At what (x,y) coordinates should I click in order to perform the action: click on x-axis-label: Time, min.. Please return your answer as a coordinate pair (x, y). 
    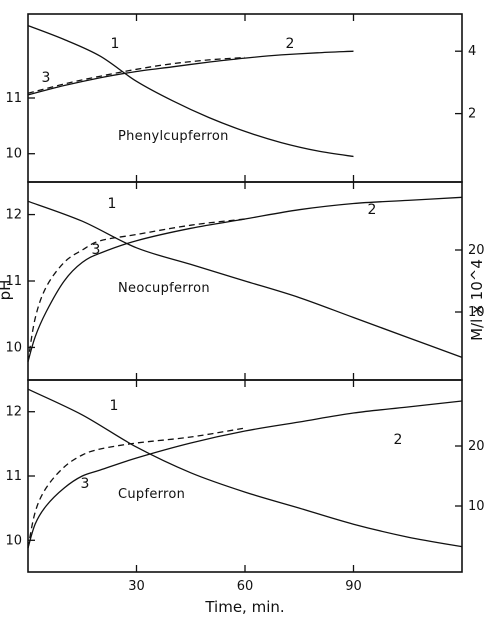
    Looking at the image, I should click on (244, 607).